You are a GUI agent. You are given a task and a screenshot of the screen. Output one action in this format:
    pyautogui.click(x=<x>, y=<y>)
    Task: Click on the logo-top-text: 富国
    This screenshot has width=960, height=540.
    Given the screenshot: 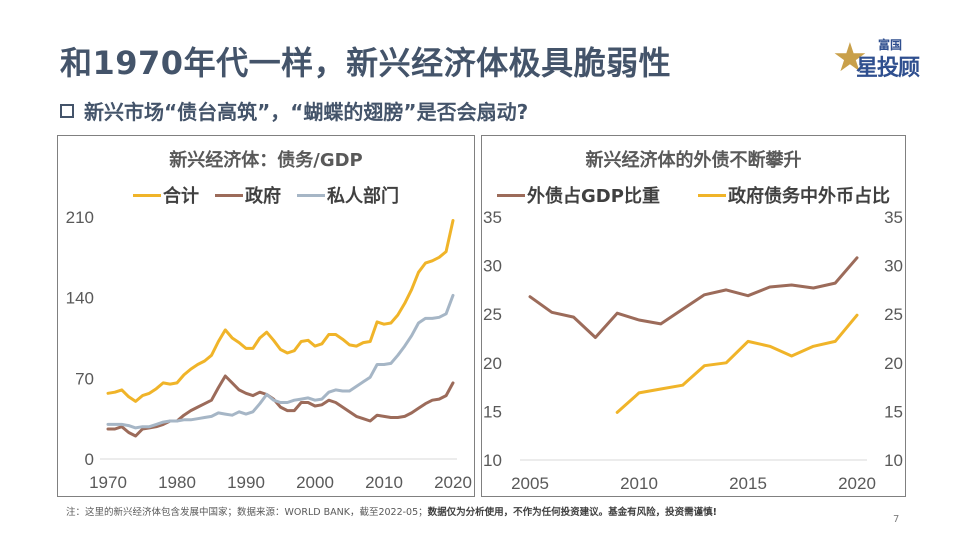 What is the action you would take?
    pyautogui.click(x=890, y=45)
    